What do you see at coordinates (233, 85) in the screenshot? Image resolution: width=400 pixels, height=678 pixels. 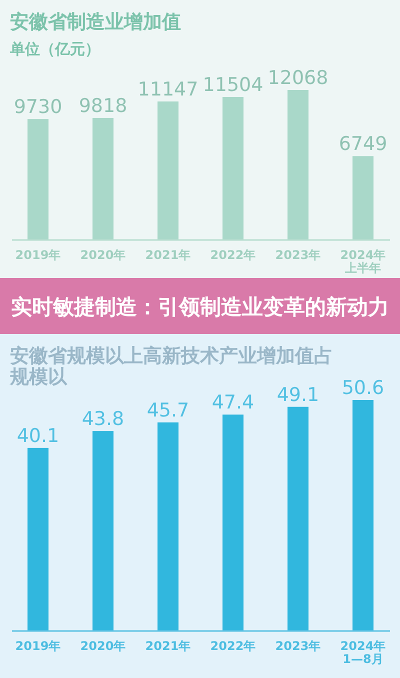 I see `data-label: 11504` at bounding box center [233, 85].